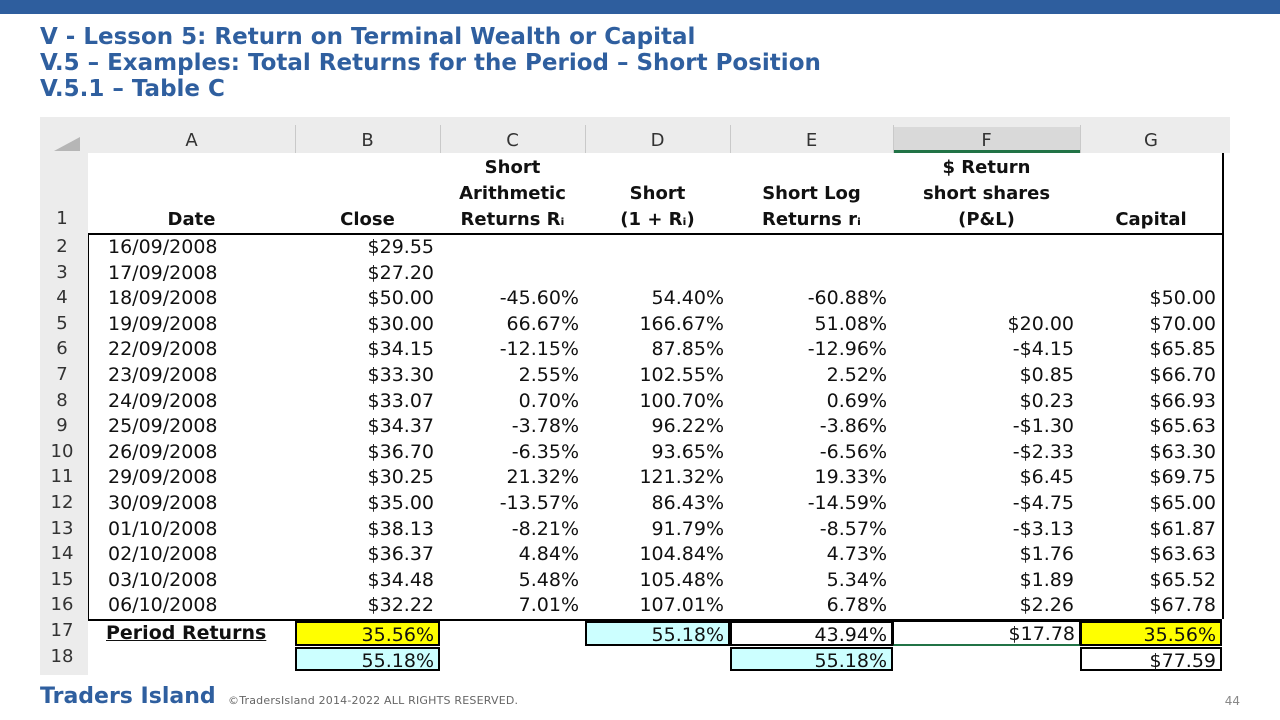 The image size is (1280, 720). I want to click on header-date-text: Date, so click(191, 219).